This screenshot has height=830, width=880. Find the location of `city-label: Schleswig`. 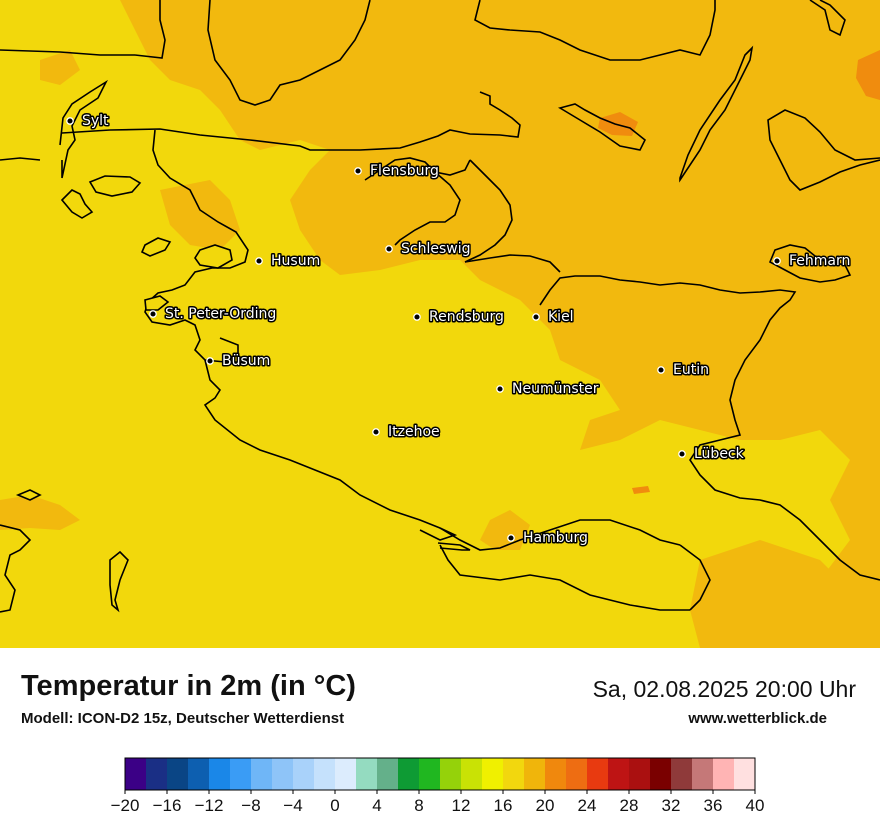

city-label: Schleswig is located at coordinates (435, 249).